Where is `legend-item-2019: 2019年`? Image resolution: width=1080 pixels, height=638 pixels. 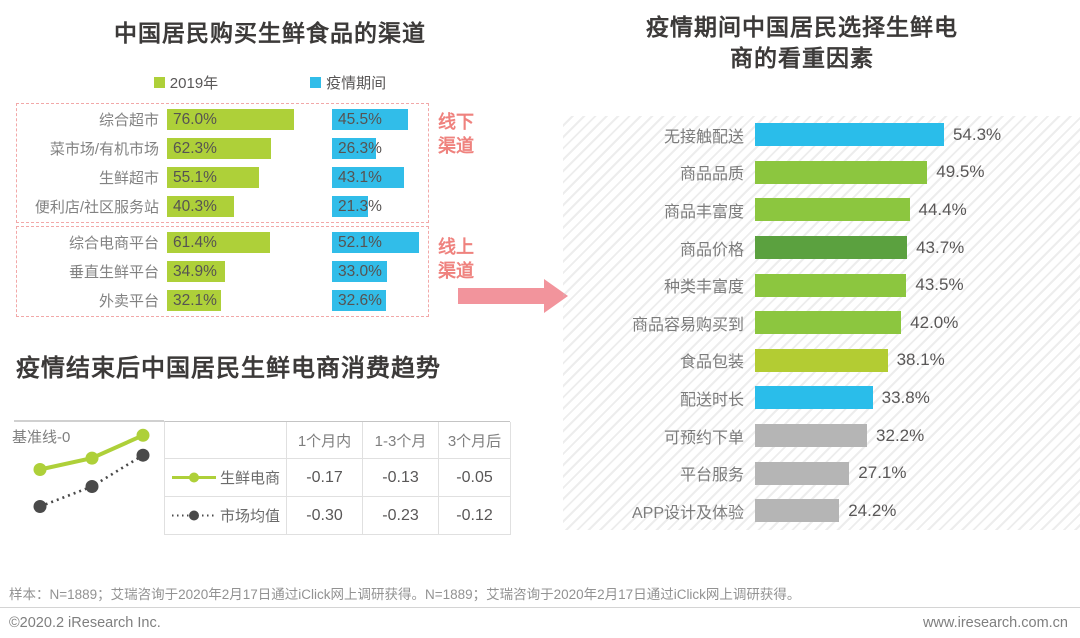 legend-item-2019: 2019年 is located at coordinates (185, 82).